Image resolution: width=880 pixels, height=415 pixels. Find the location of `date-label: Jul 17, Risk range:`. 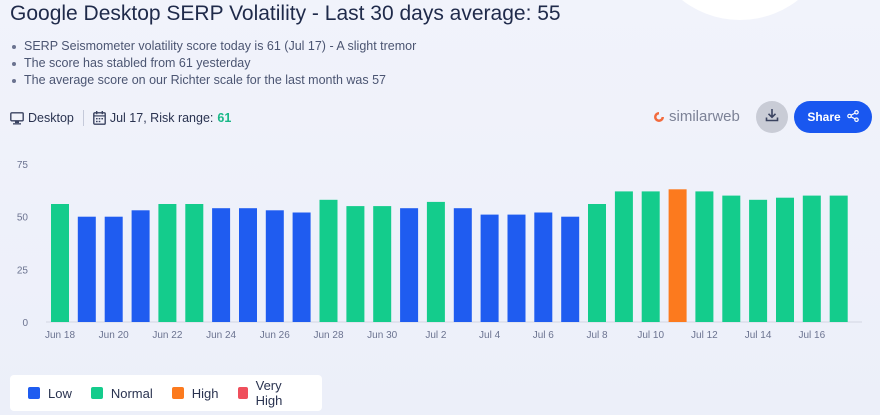

date-label: Jul 17, Risk range: is located at coordinates (161, 118).